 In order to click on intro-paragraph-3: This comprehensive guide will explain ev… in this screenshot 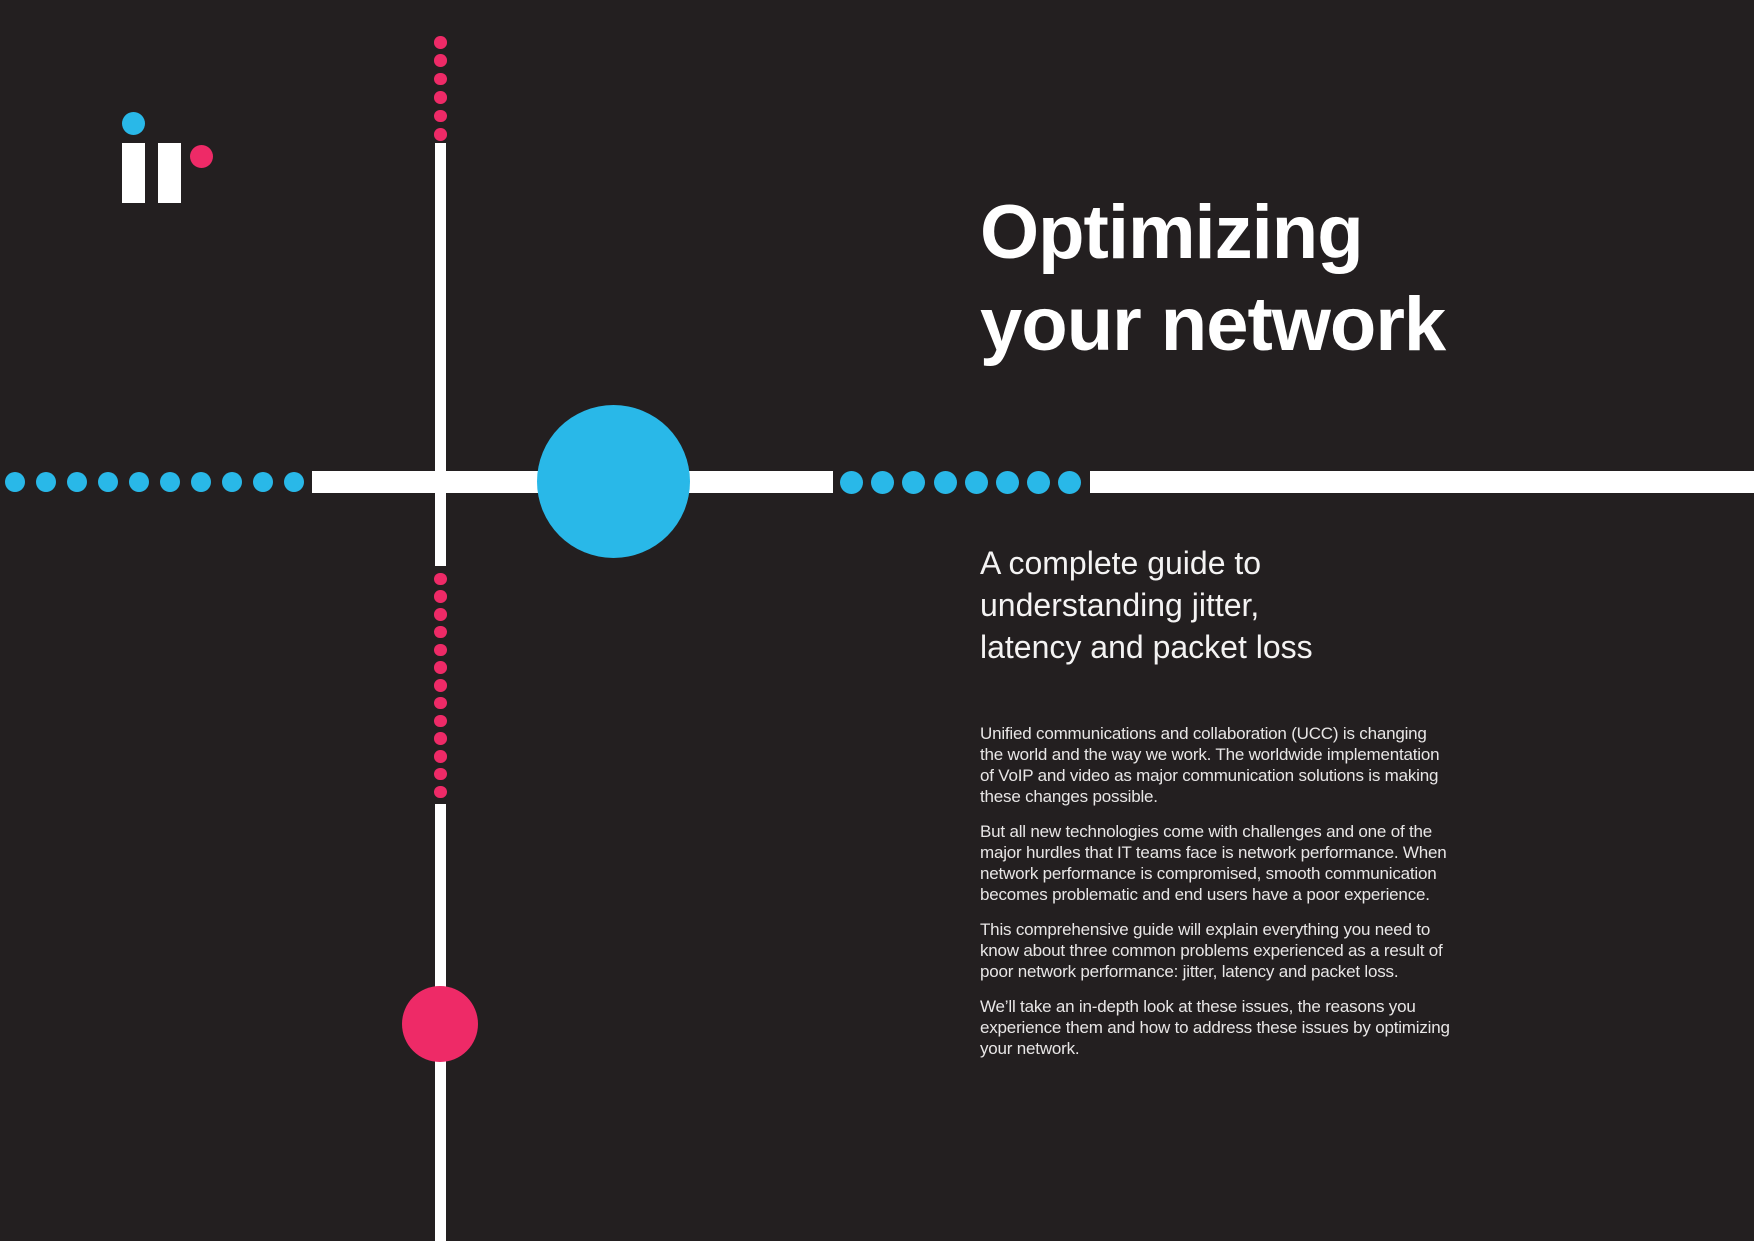, I will do `click(1211, 950)`.